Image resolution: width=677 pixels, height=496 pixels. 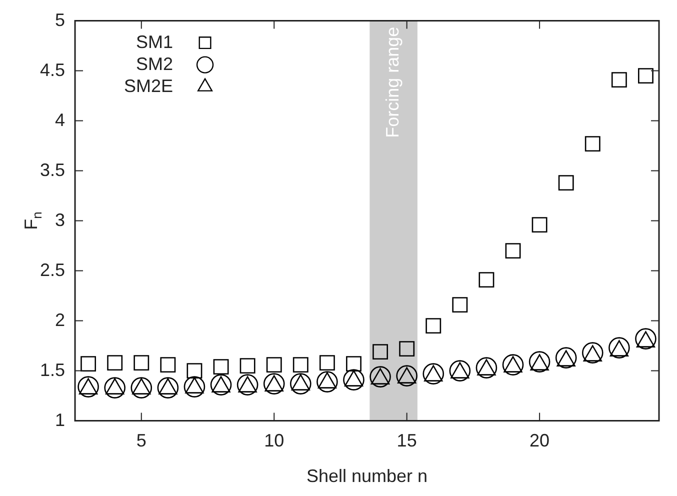 What do you see at coordinates (53, 370) in the screenshot?
I see `y-tick-label: 1.5` at bounding box center [53, 370].